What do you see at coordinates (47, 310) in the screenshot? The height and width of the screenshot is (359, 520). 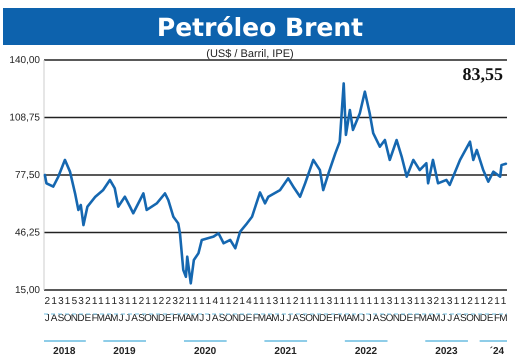 I see `x-tick-label: 2 J` at bounding box center [47, 310].